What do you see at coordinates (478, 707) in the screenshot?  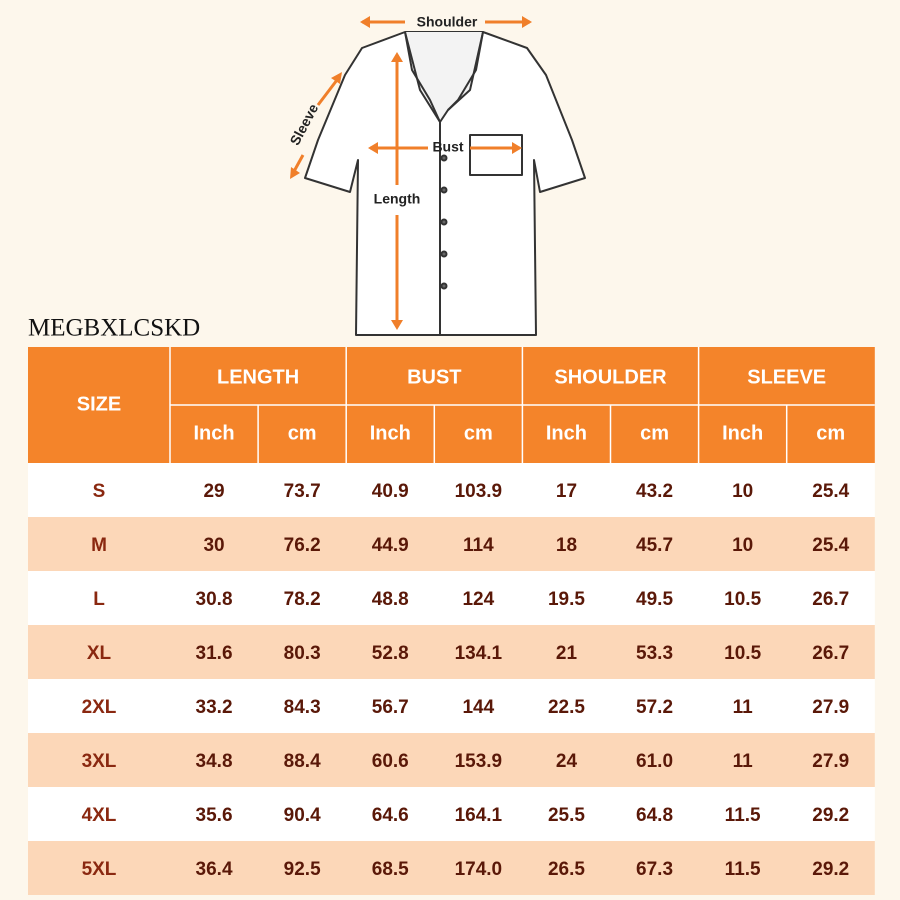 I see `measure-cell: 144` at bounding box center [478, 707].